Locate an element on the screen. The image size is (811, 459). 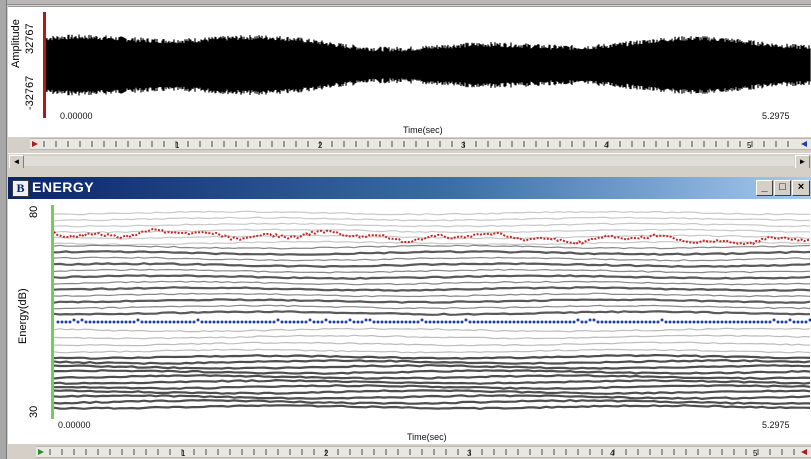
waveform-start-marker is located at coordinates (44, 65).